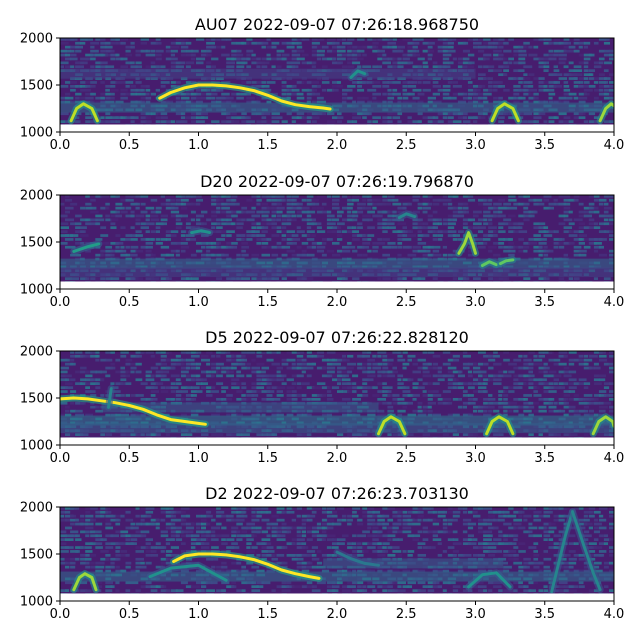  I want to click on panel-title: AU07 2022-09-07 07:26:18.968750, so click(337, 24).